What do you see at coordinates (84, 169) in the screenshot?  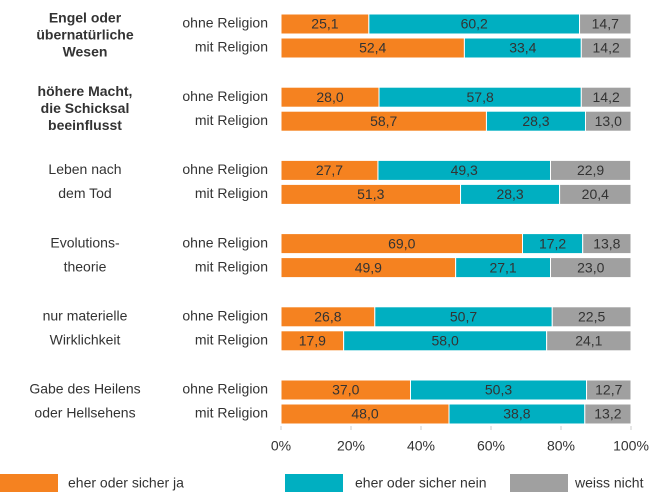 I see `group-label: Leben nach` at bounding box center [84, 169].